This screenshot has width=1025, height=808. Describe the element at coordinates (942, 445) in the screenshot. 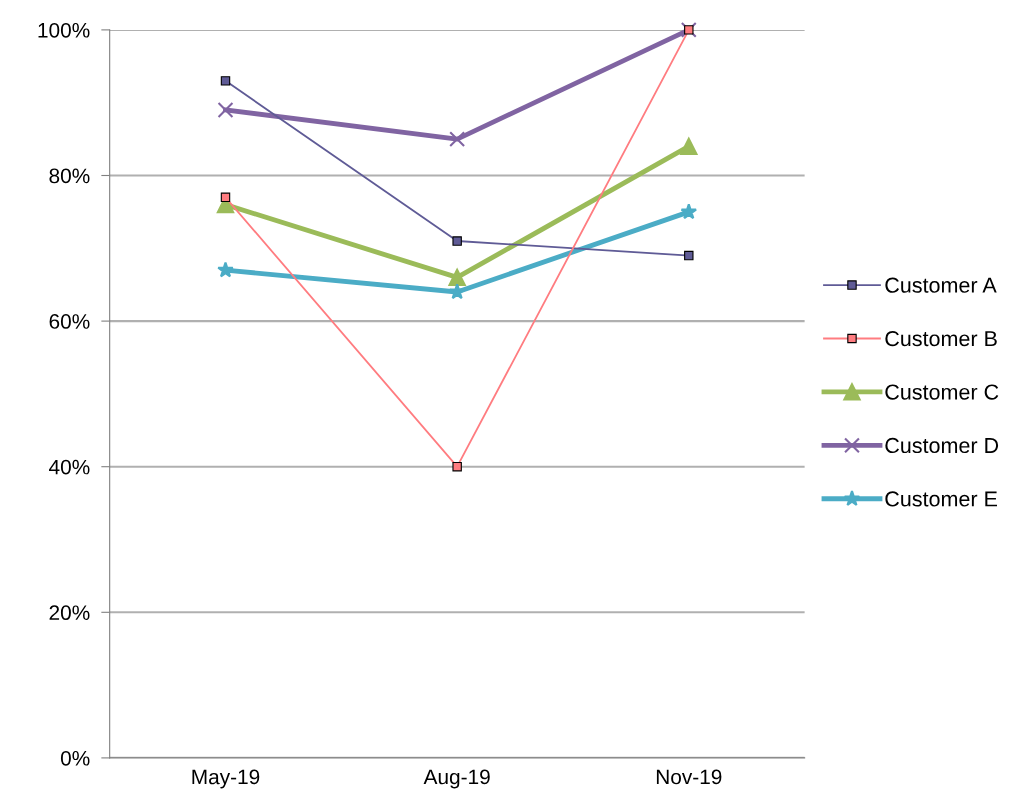

I see `legend-label: Customer D` at that location.